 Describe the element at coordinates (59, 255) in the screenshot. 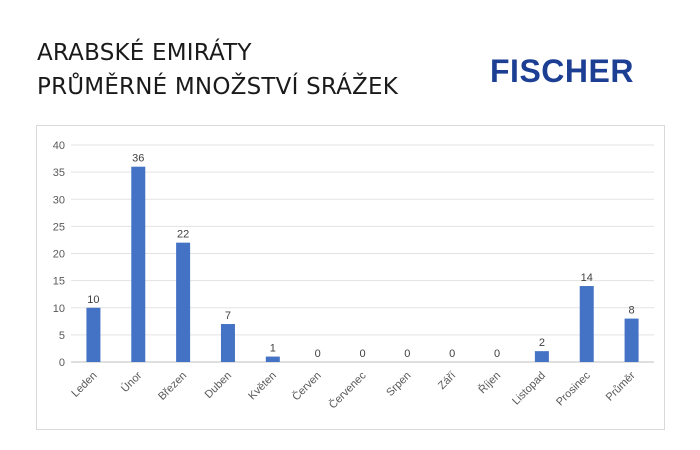

I see `y-tick-label: 20` at that location.